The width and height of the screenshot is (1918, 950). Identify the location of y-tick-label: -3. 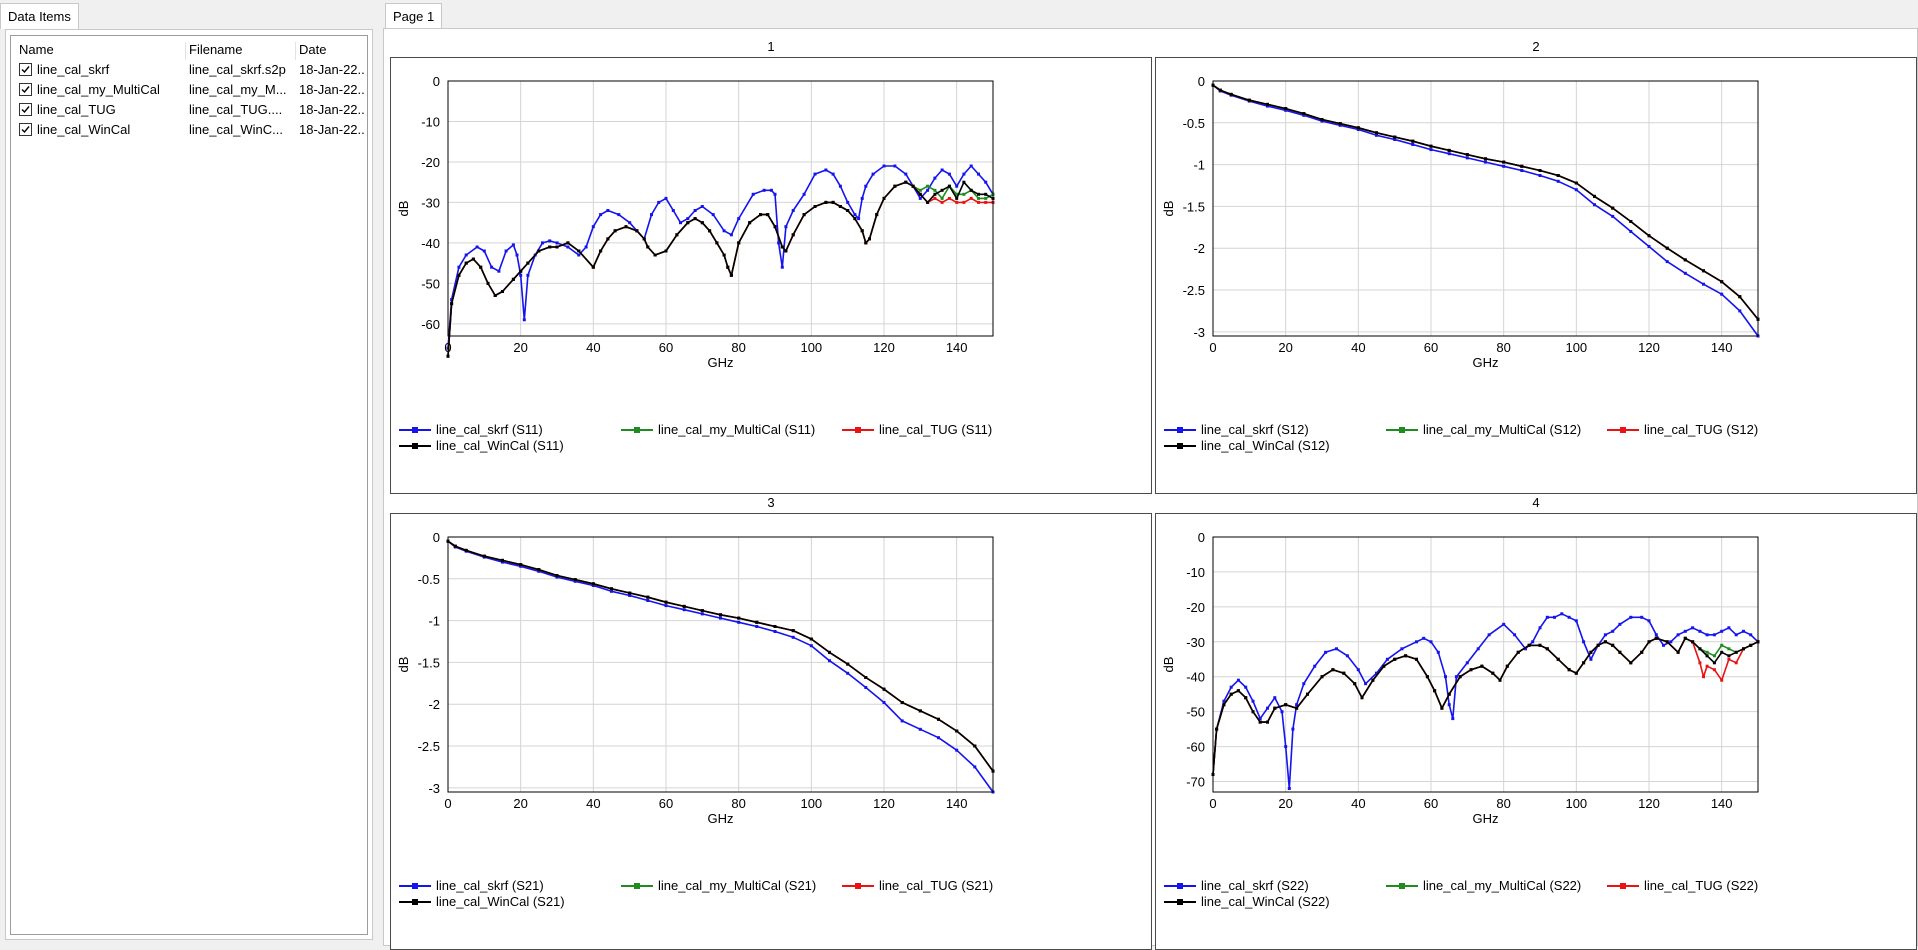
(1199, 332).